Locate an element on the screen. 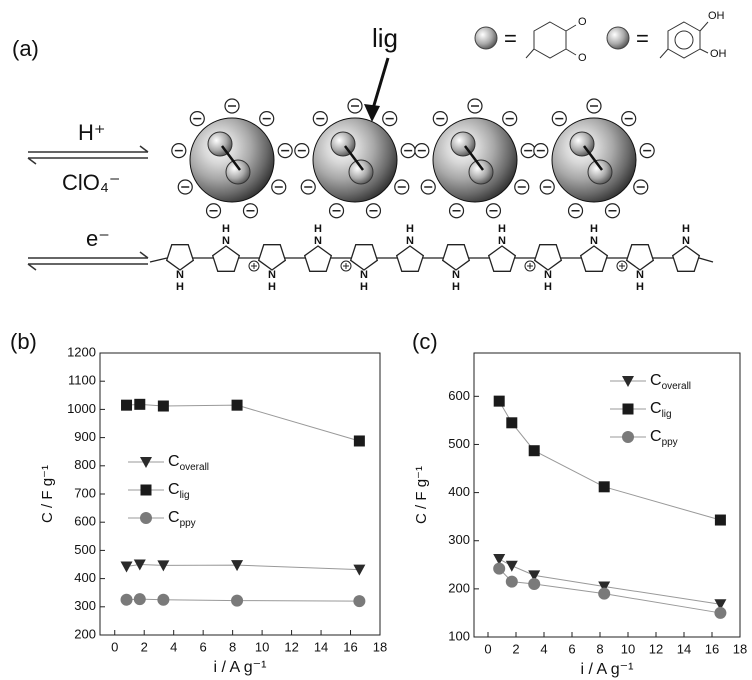 The height and width of the screenshot is (680, 752). panel-label: (a) is located at coordinates (25, 48).